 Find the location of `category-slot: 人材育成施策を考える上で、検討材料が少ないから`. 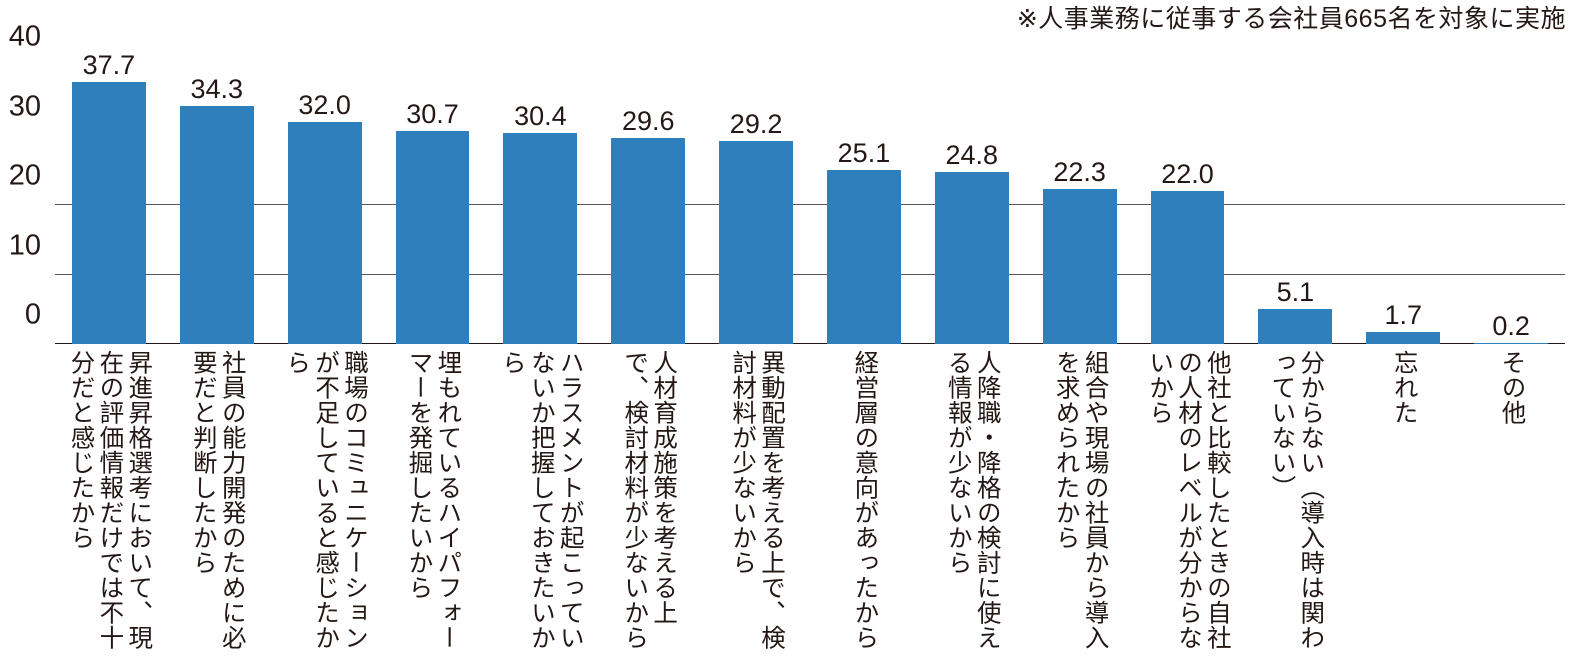

category-slot: 人材育成施策を考える上で、検討材料が少ないから is located at coordinates (648, 502).